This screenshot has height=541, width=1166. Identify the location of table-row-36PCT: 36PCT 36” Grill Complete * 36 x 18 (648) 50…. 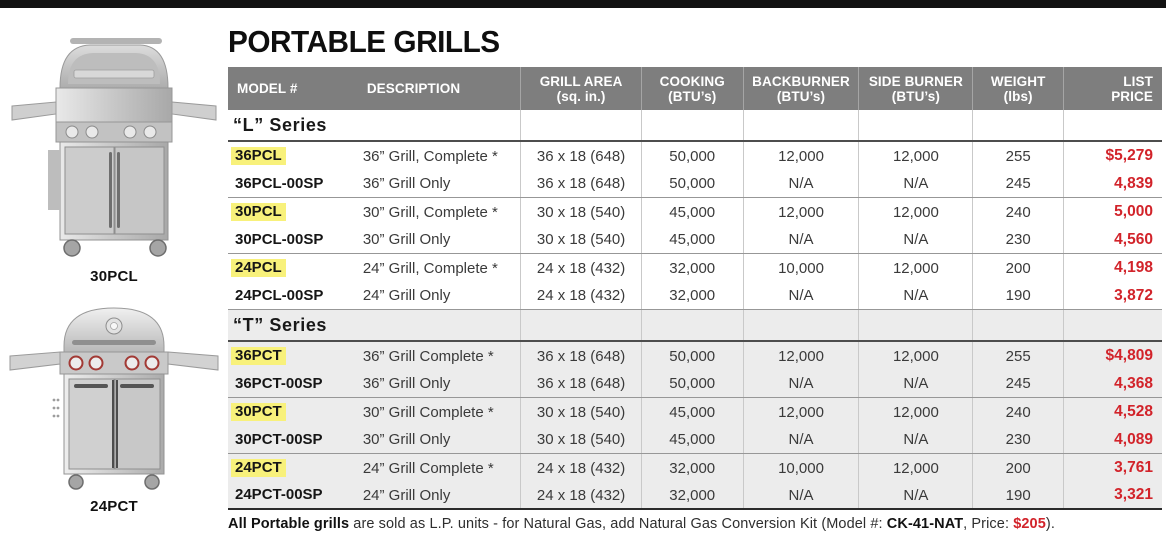
(695, 356).